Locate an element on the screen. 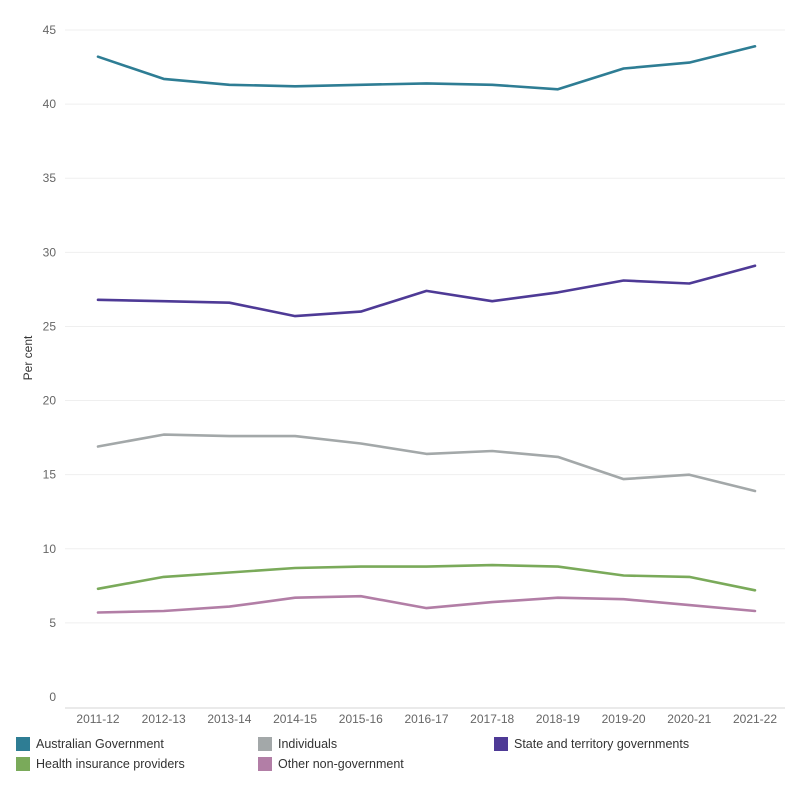 This screenshot has width=800, height=800. x-tick-label: 2018-19 is located at coordinates (558, 719).